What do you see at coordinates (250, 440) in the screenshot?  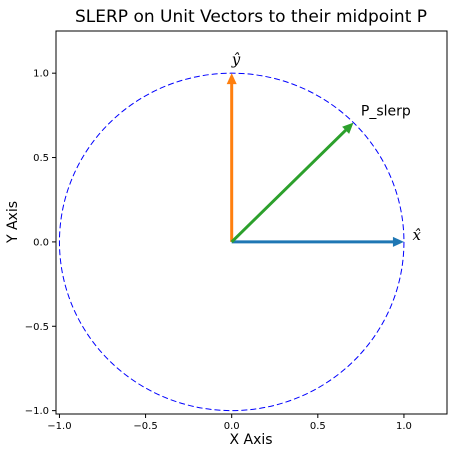 I see `x-axis-label: X Axis` at bounding box center [250, 440].